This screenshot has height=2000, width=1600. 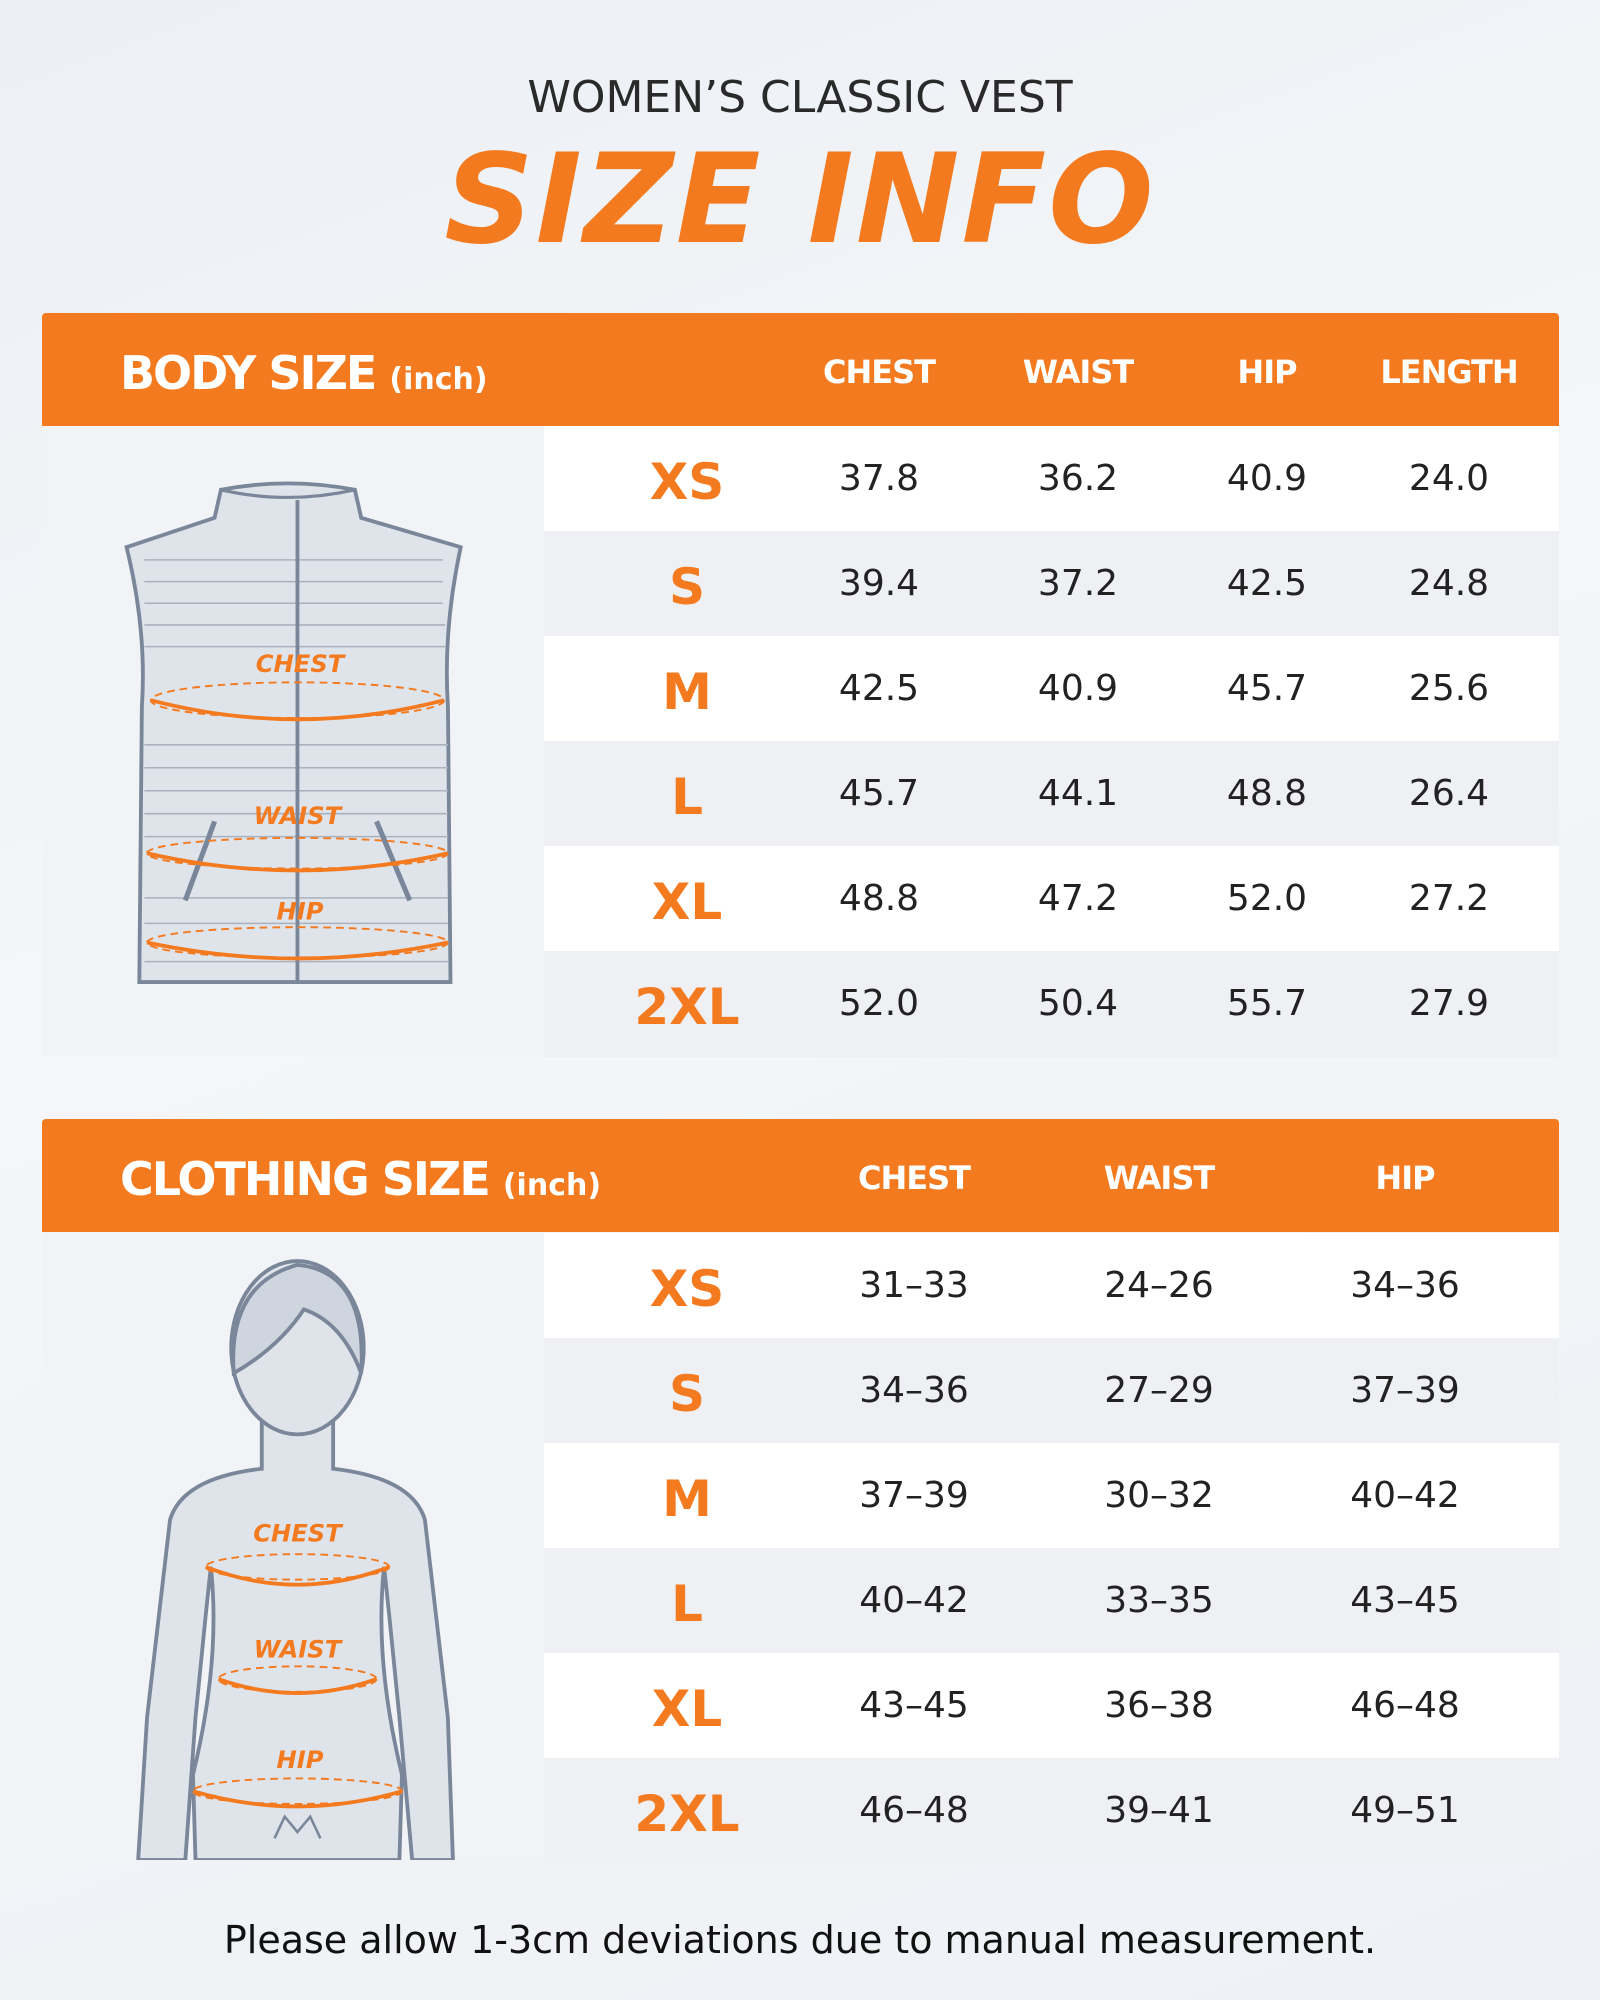 I want to click on table-row: S 39.4 37.2 42.5 24.8, so click(x=1051, y=584).